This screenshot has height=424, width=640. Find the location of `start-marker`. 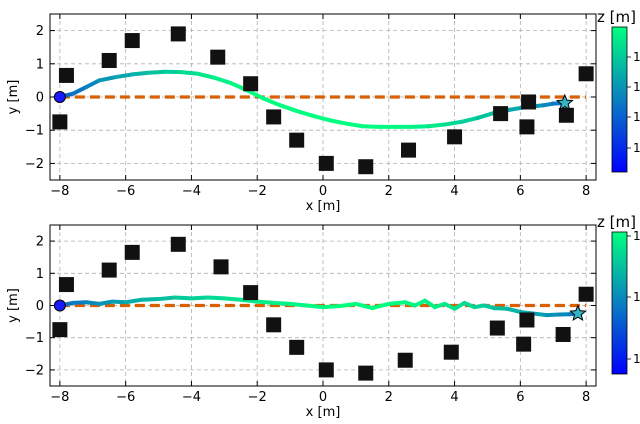

start-marker is located at coordinates (59, 97).